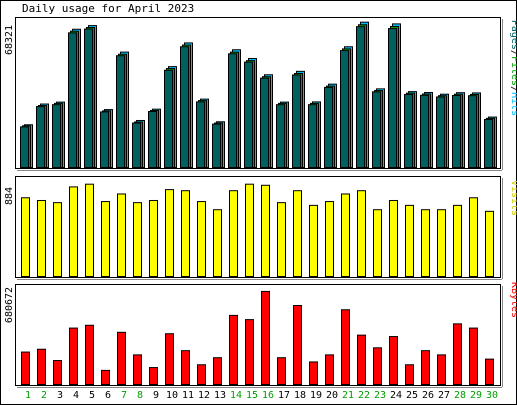 Image resolution: width=517 pixels, height=405 pixels. I want to click on day-label-20: 20, so click(332, 395).